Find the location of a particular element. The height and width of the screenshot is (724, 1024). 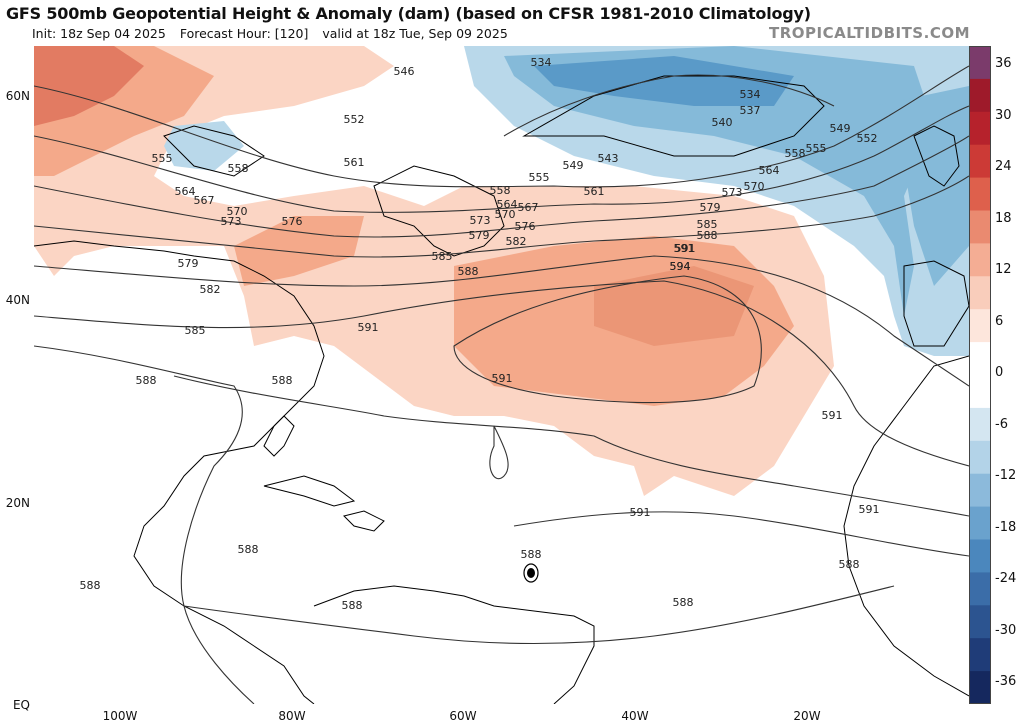

colorbar-label: 30 is located at coordinates (1003, 115).